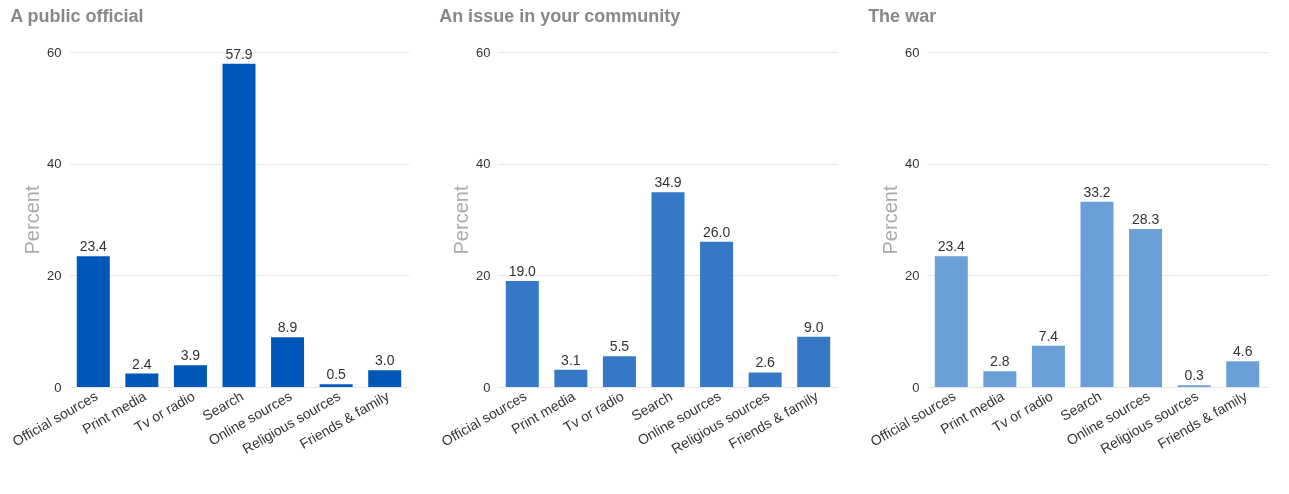  I want to click on data-label: 3.0, so click(384, 360).